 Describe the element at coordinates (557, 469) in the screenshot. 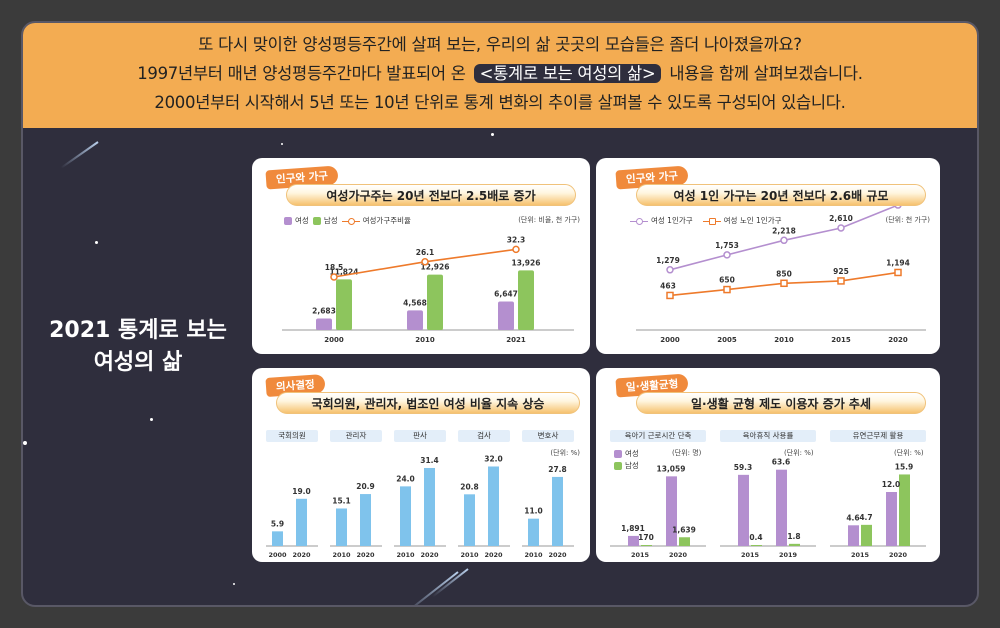

I see `data-label: 27.8` at that location.